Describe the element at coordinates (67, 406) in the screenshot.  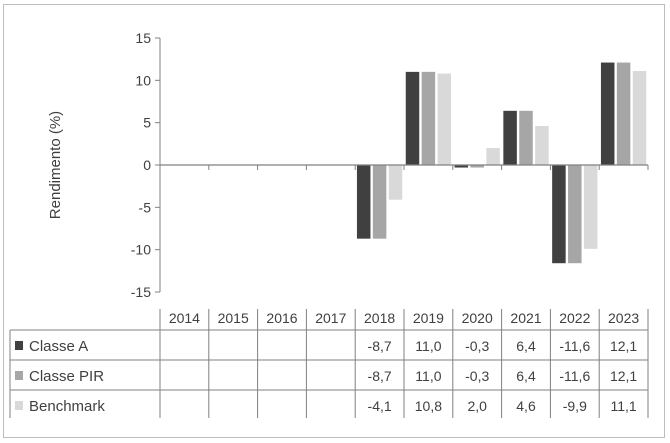
I see `legend-entry: Benchmark` at that location.